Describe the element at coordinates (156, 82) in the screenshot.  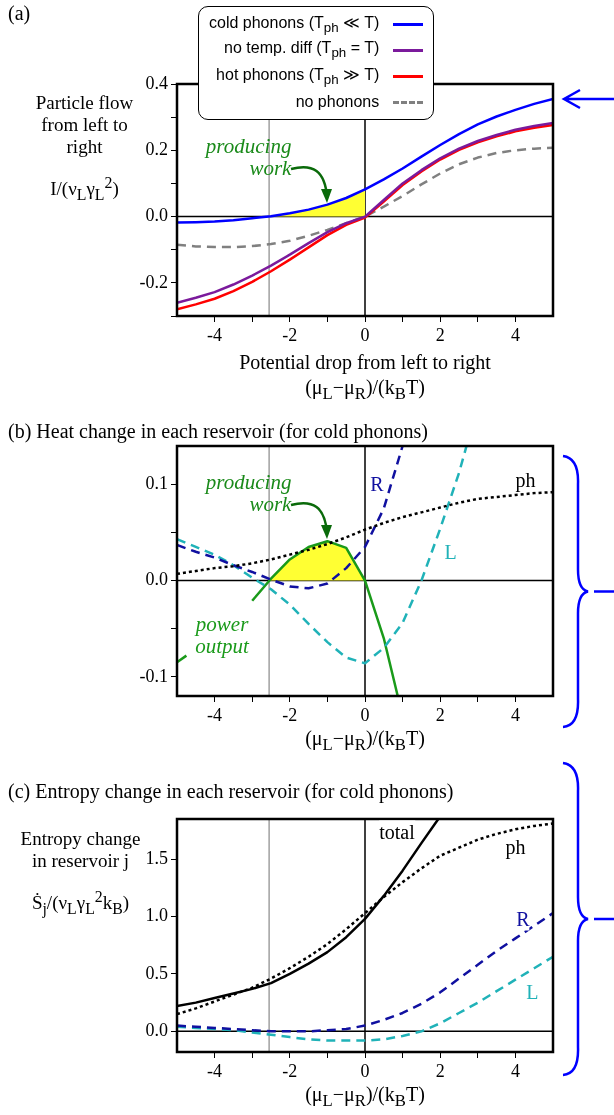
I see `y-tick-label: 0.4` at that location.